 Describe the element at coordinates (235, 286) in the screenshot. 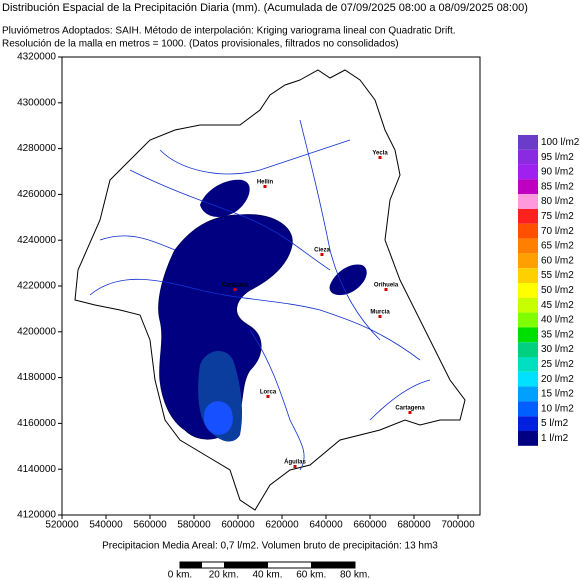

I see `city-label: Caravaca` at that location.